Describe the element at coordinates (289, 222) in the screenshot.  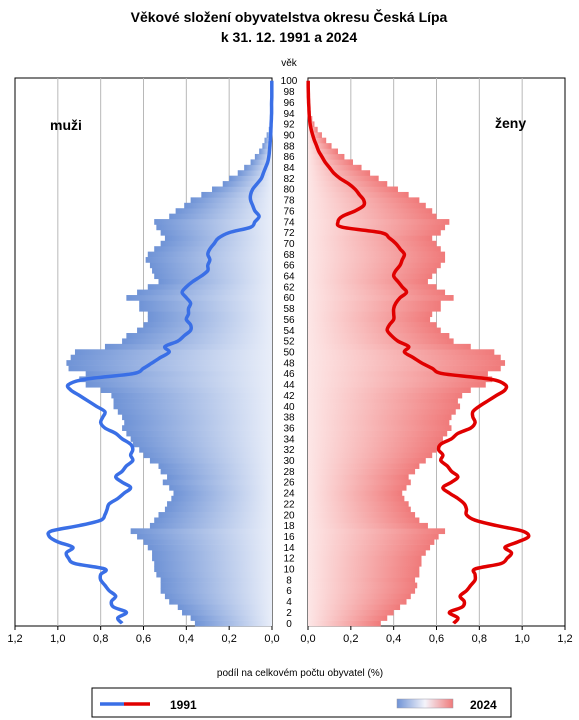
I see `age-tick-label: 74` at that location.